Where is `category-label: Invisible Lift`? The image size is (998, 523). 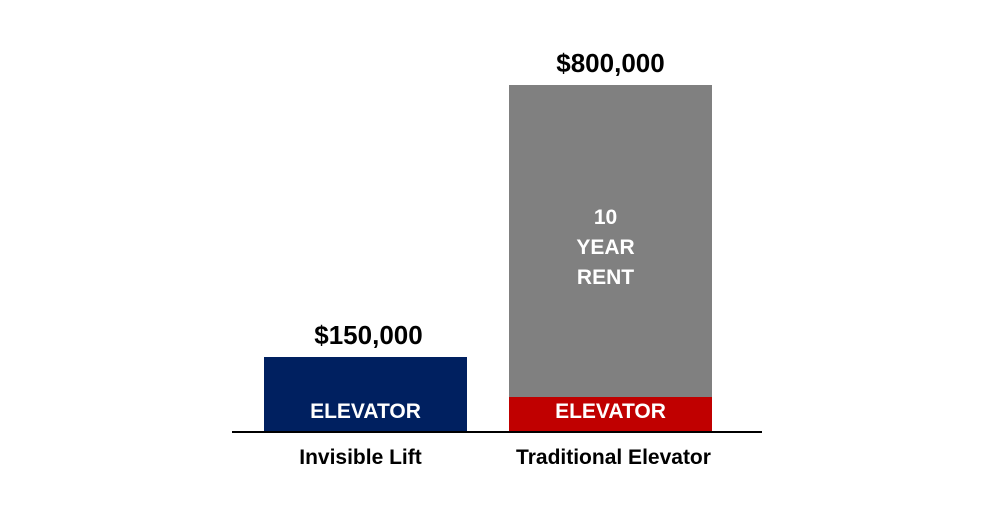 category-label: Invisible Lift is located at coordinates (360, 457).